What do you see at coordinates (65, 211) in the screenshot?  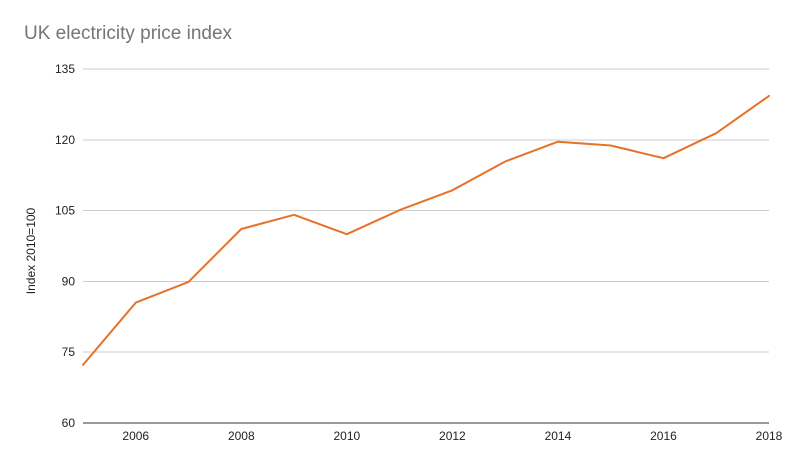 I see `y-tick-label: 105` at bounding box center [65, 211].